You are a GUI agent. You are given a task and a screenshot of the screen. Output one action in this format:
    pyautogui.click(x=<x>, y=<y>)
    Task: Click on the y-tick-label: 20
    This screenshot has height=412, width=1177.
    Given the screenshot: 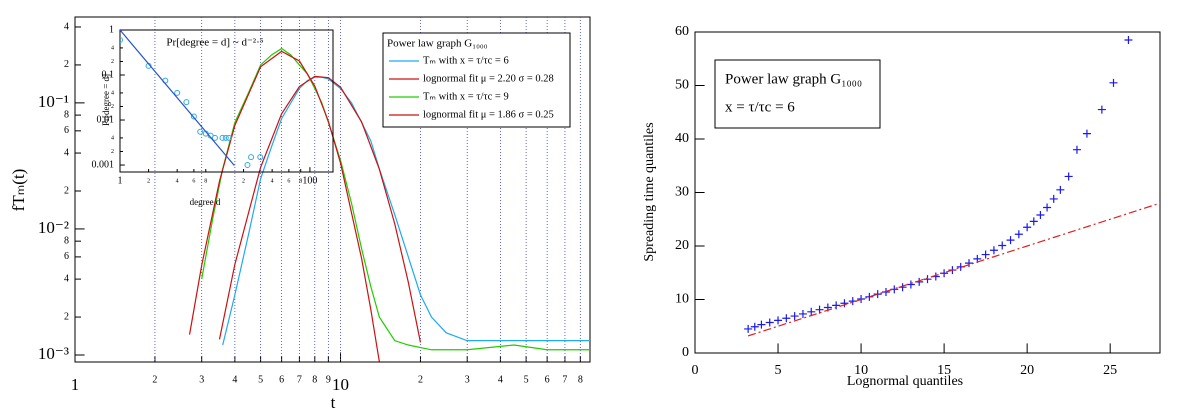 What is the action you would take?
    pyautogui.click(x=682, y=245)
    